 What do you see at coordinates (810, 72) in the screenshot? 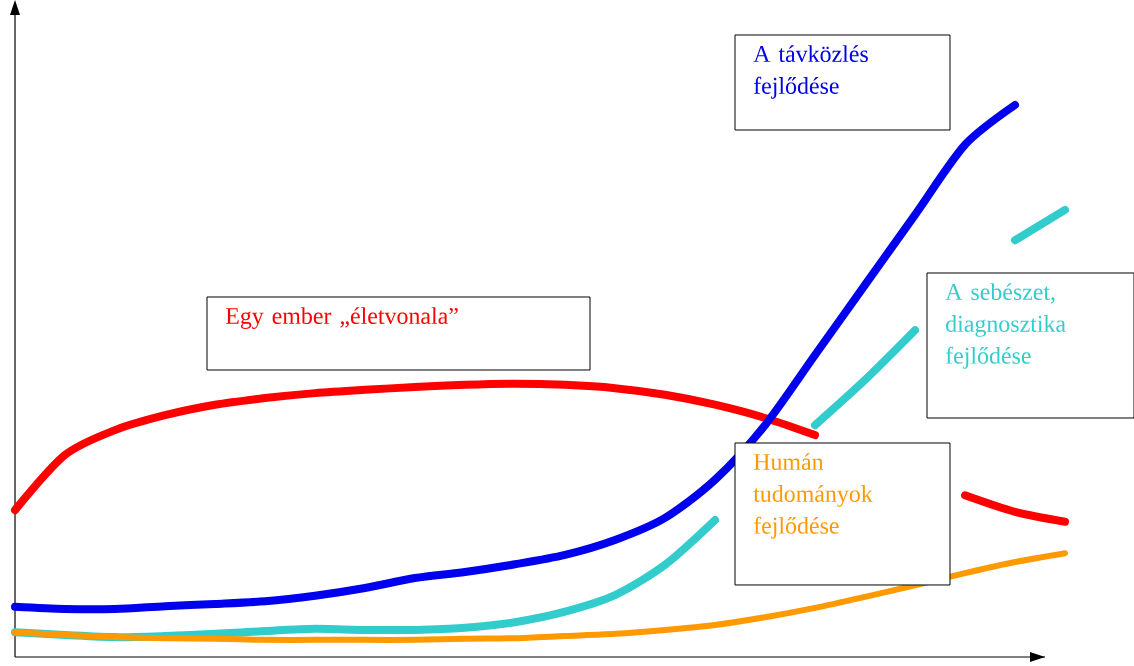
I see `text: A távközlés fejlődése` at bounding box center [810, 72].